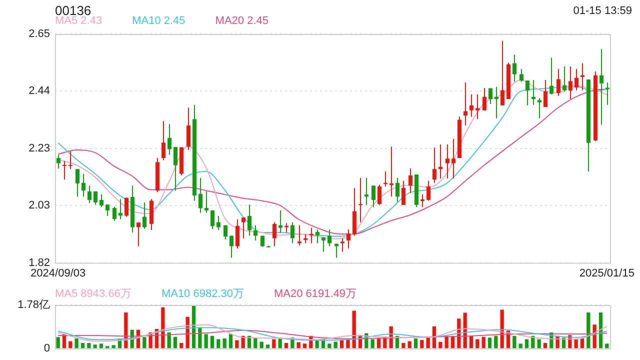 Image resolution: width=640 pixels, height=360 pixels. I want to click on y-tick-label: 0, so click(47, 348).